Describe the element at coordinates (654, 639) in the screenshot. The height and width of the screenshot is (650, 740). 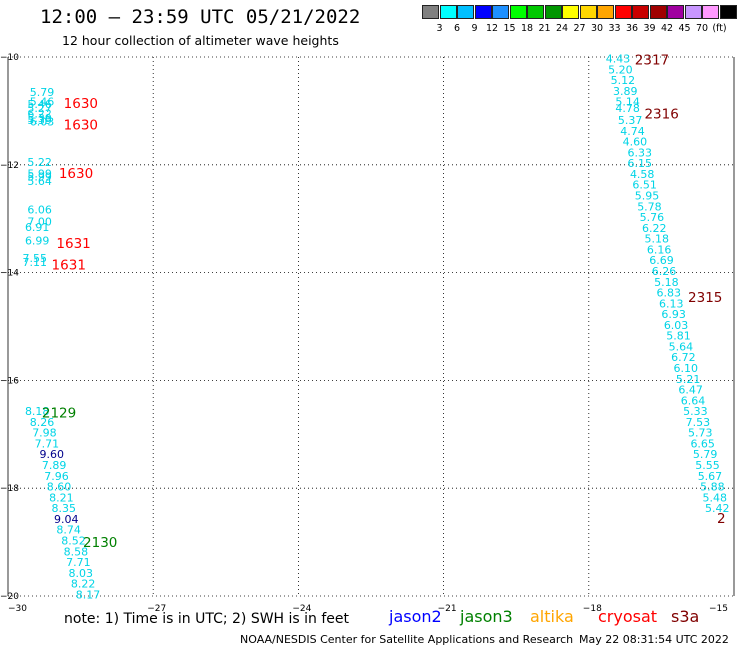
I see `generated-timestamp: May 22 08:31:54 UTC 2022` at that location.